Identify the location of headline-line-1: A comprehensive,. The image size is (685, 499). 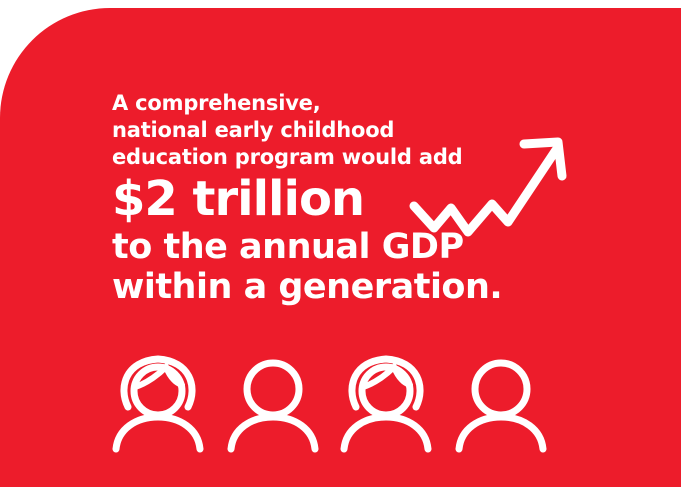
(216, 103).